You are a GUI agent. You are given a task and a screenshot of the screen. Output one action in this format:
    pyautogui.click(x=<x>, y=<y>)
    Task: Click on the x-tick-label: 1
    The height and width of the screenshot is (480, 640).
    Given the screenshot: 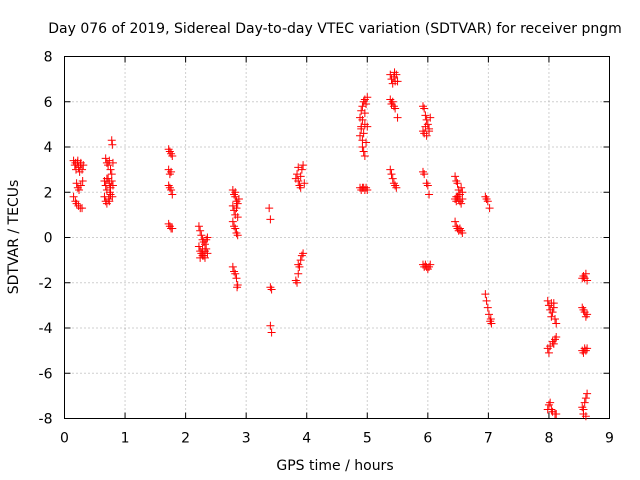 What is the action you would take?
    pyautogui.click(x=125, y=439)
    